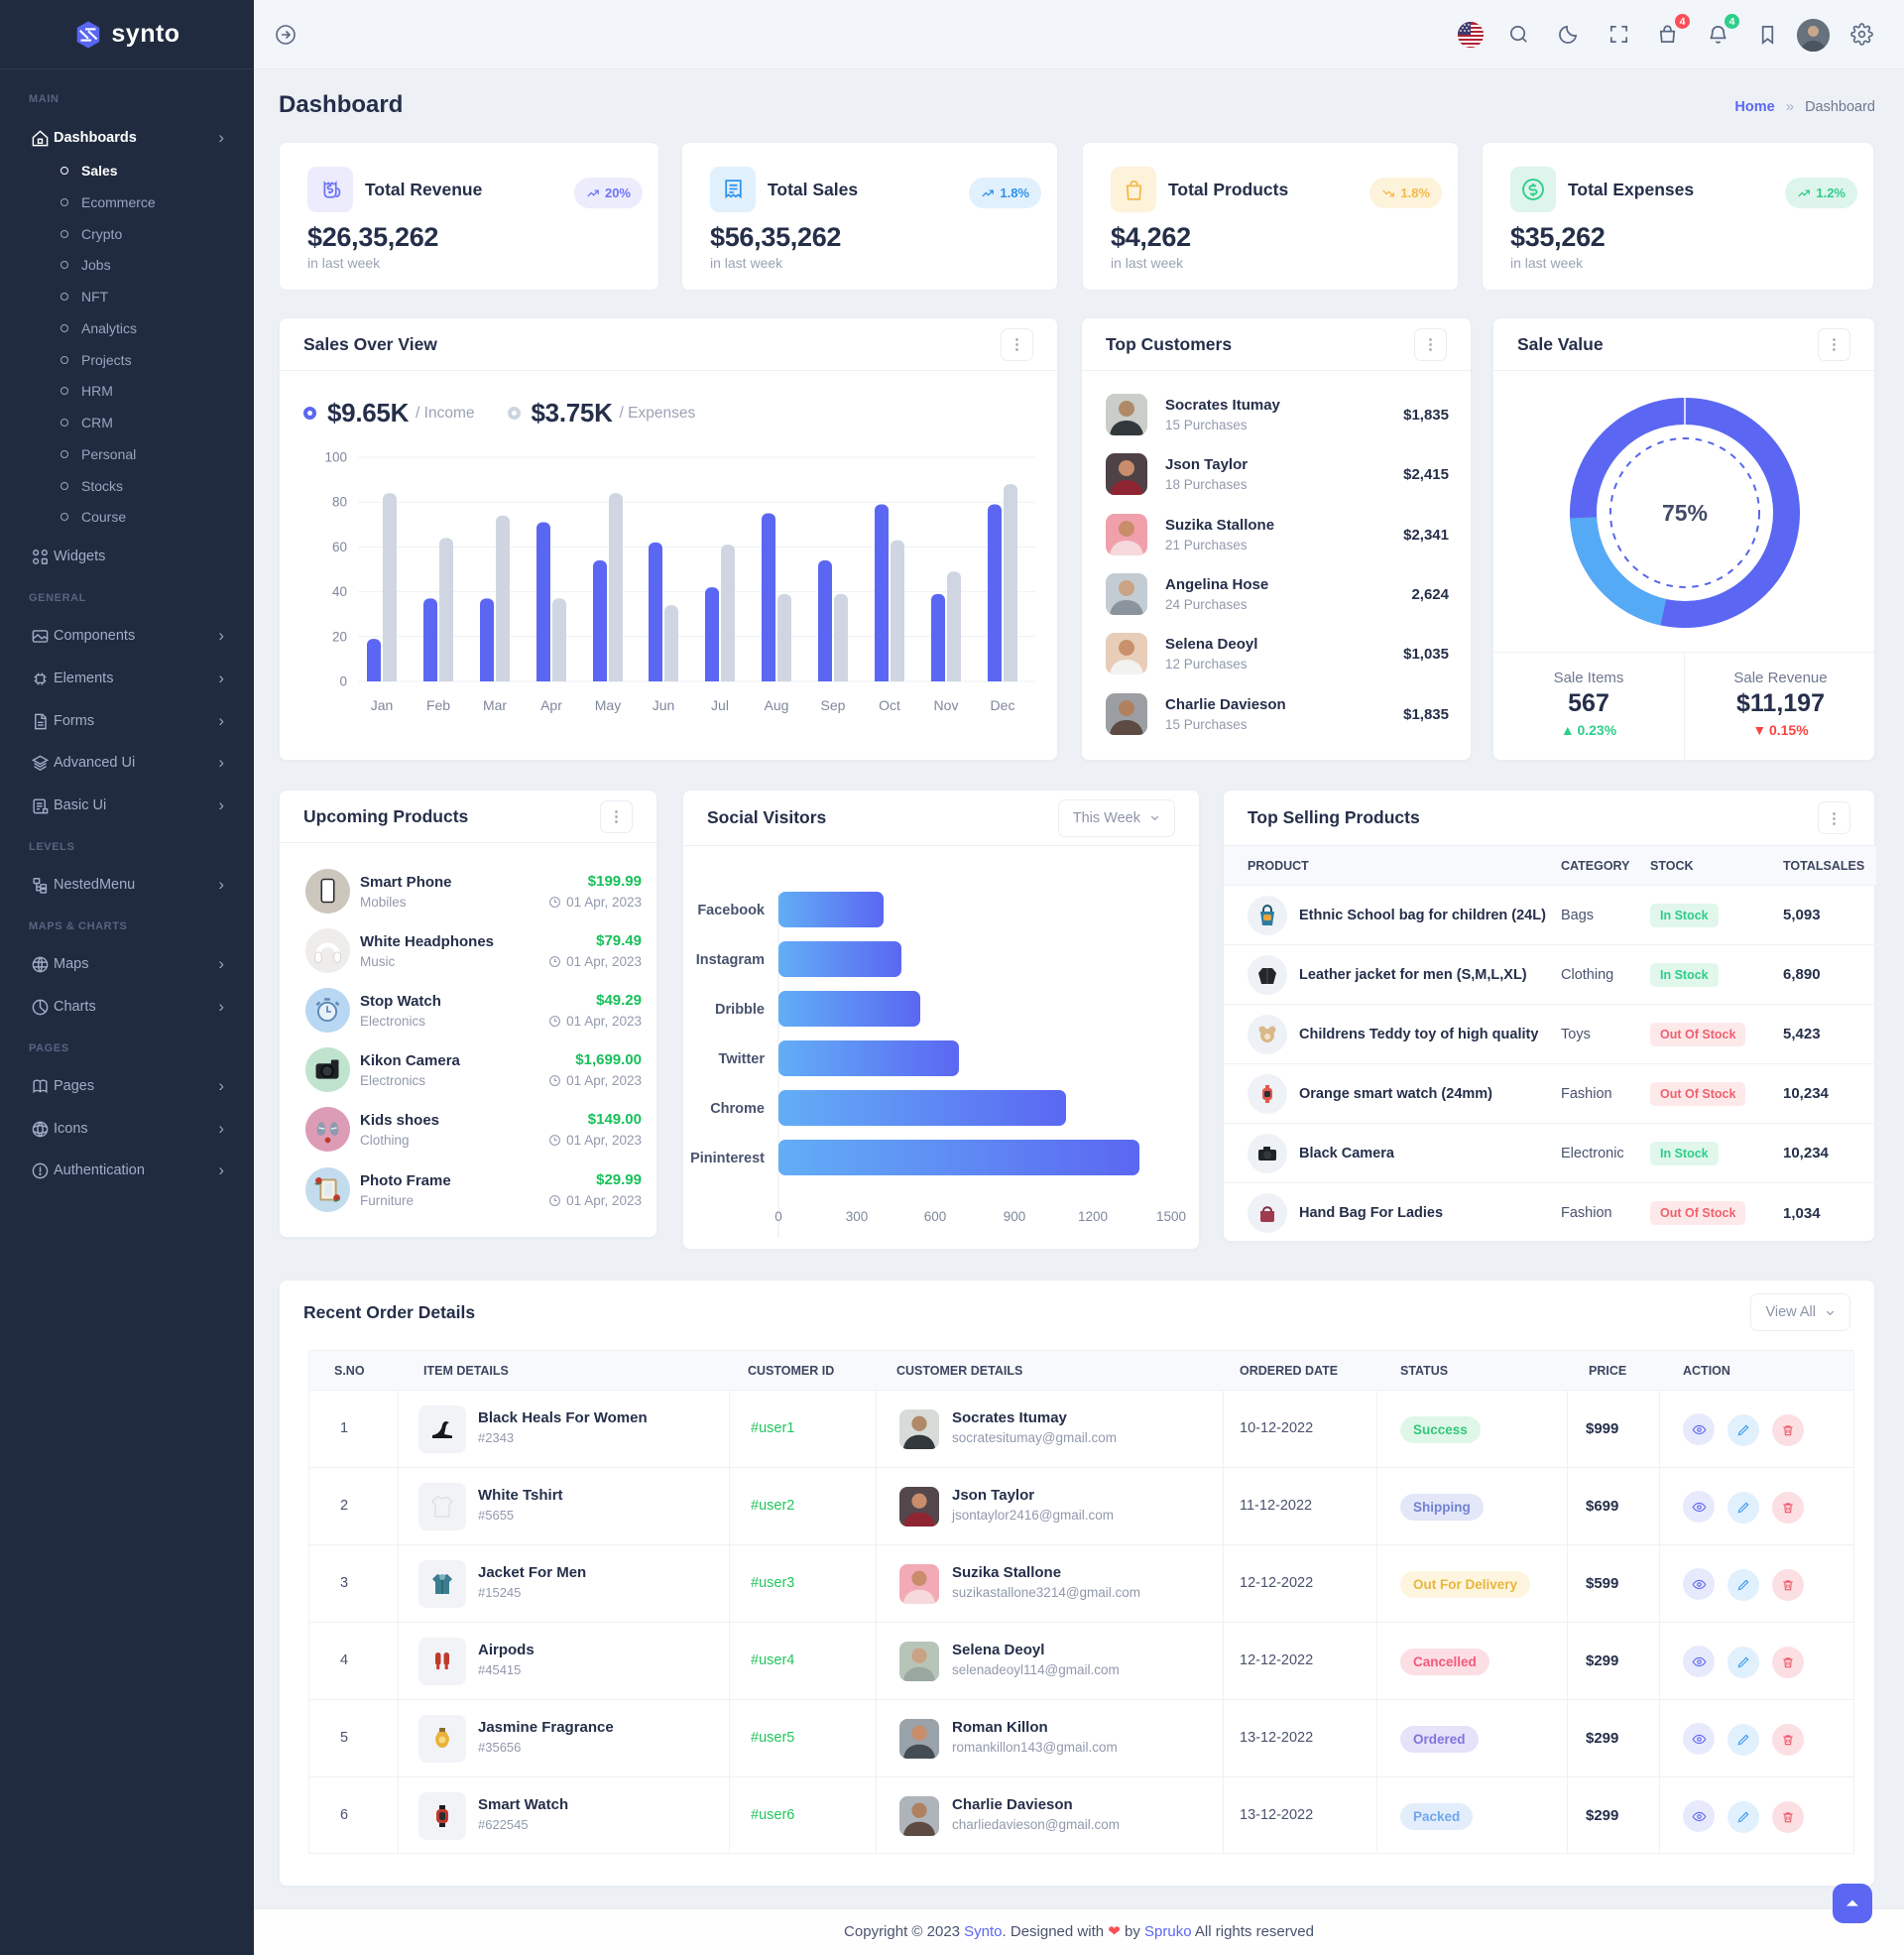  What do you see at coordinates (1171, 1216) in the screenshot?
I see `svg-text: 1500` at bounding box center [1171, 1216].